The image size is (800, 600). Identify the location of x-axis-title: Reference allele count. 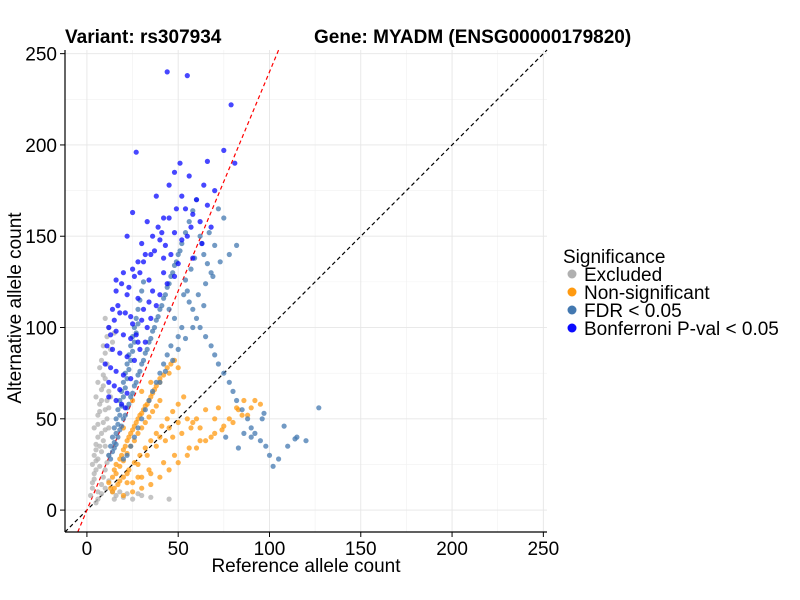
(306, 566).